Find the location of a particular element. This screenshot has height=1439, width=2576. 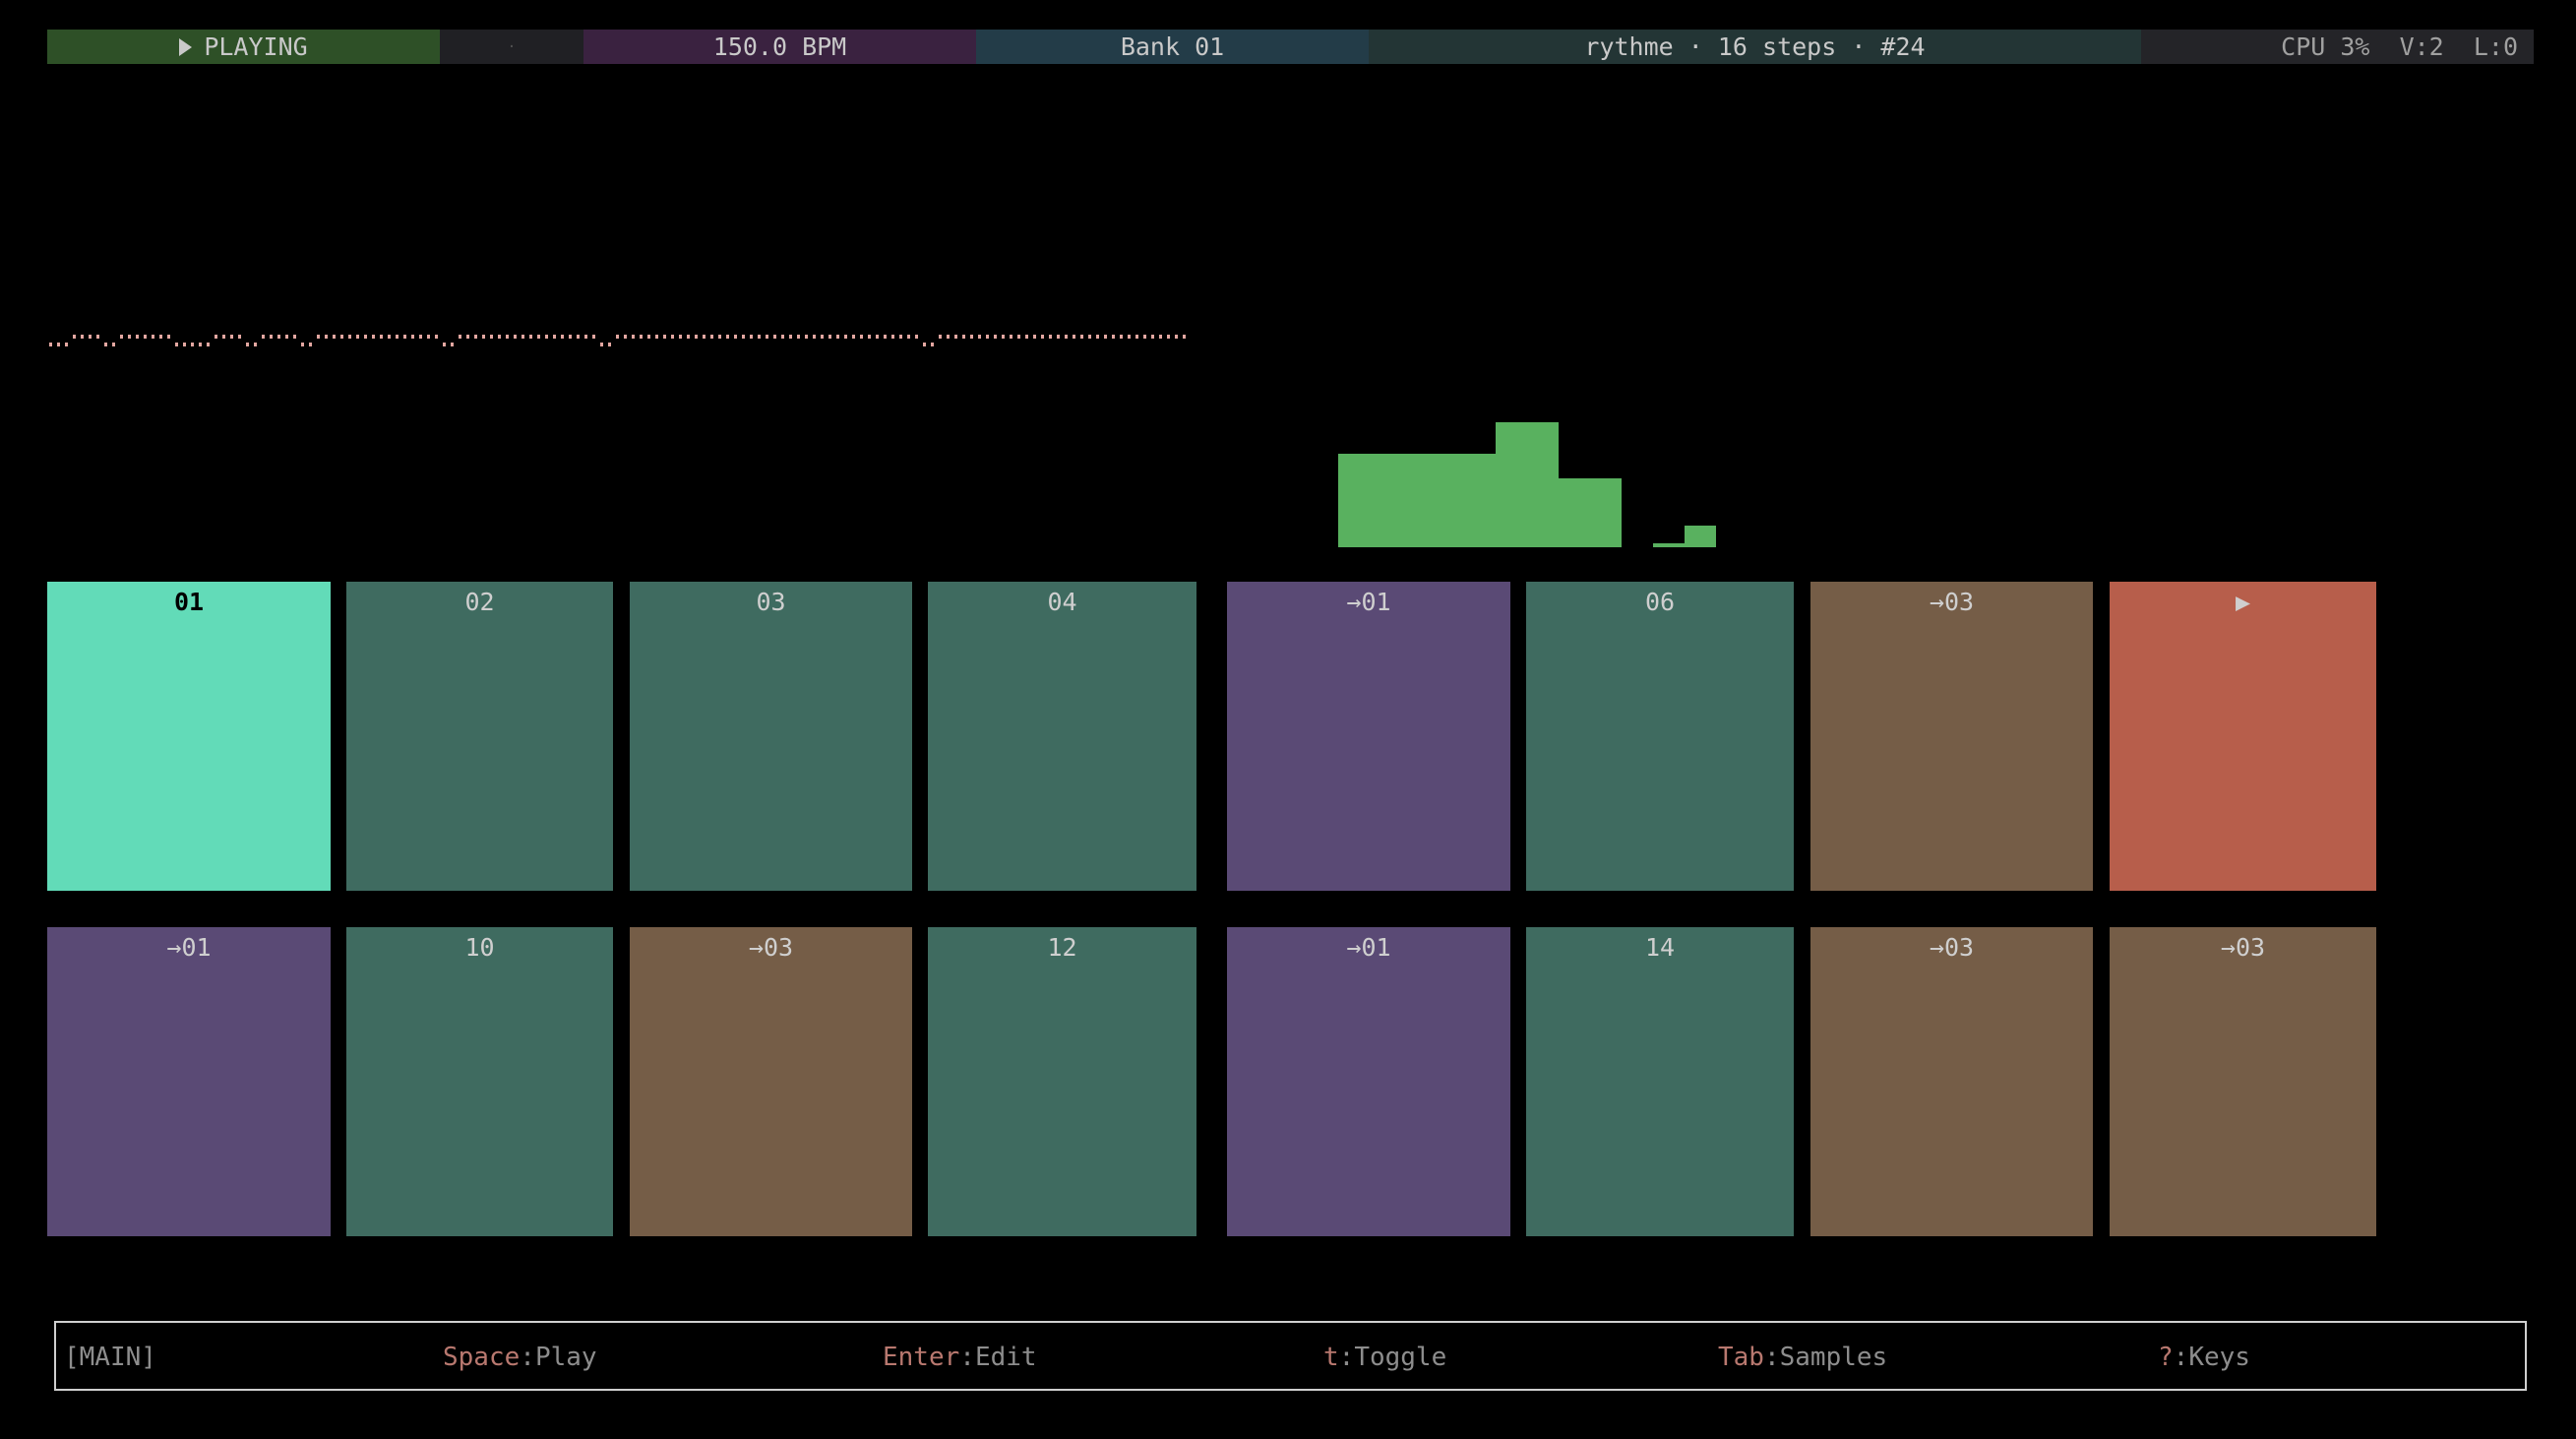

pad-11: →03 is located at coordinates (771, 1081).